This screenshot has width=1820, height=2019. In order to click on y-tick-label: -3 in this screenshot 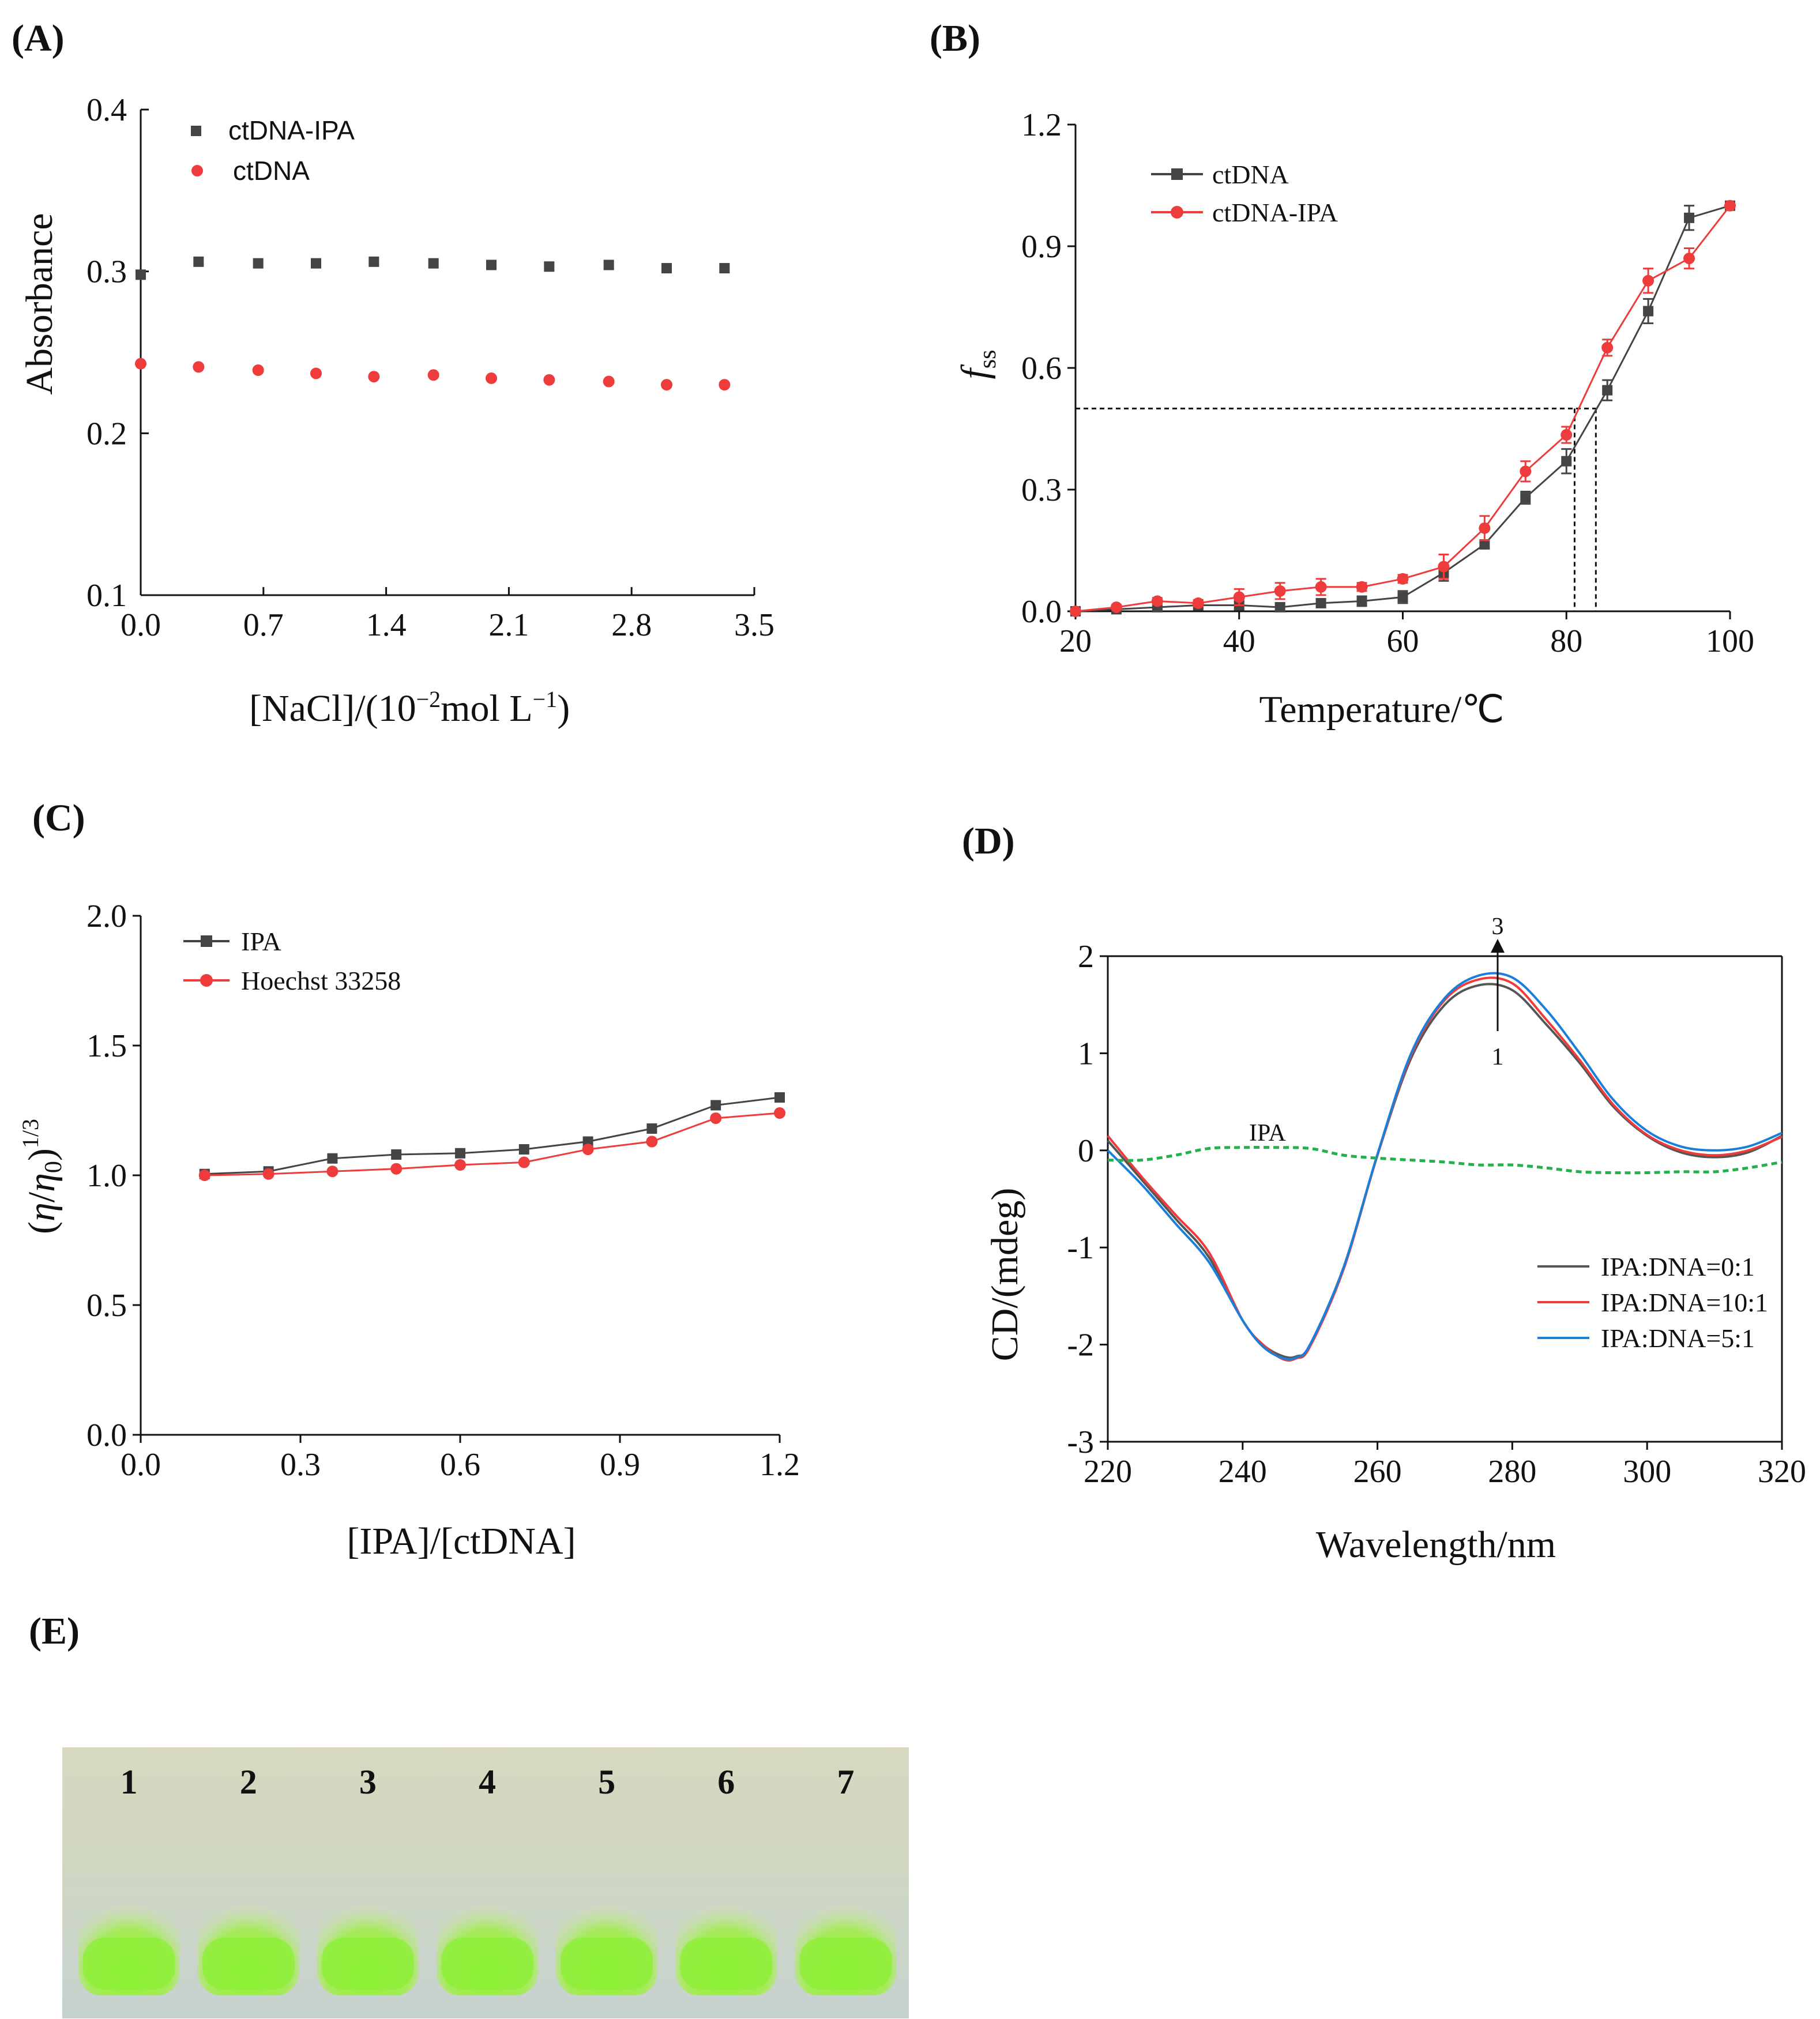, I will do `click(1080, 1442)`.